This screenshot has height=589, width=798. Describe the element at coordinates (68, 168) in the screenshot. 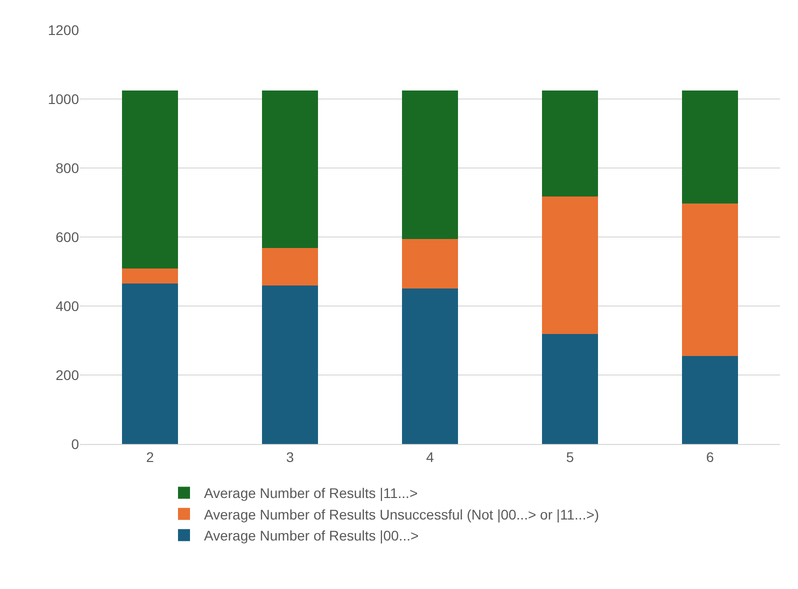

I see `y-tick-label: 800` at that location.